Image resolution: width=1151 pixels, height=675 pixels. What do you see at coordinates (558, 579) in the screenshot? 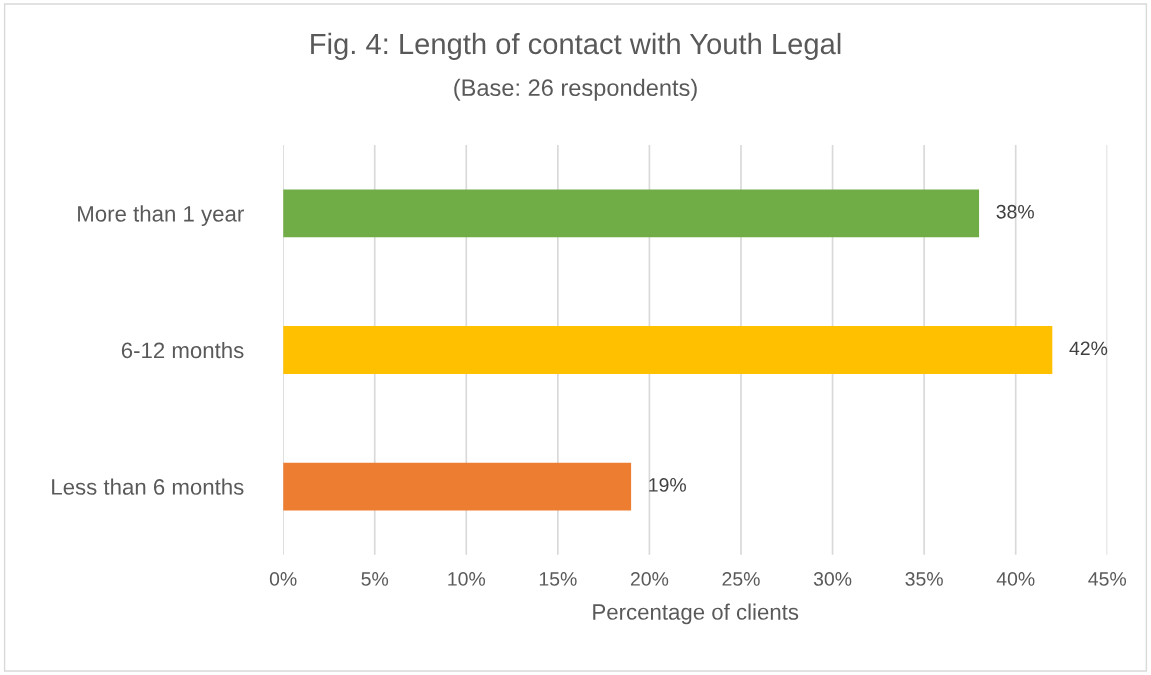
I see `x-tick-label: 15%` at bounding box center [558, 579].